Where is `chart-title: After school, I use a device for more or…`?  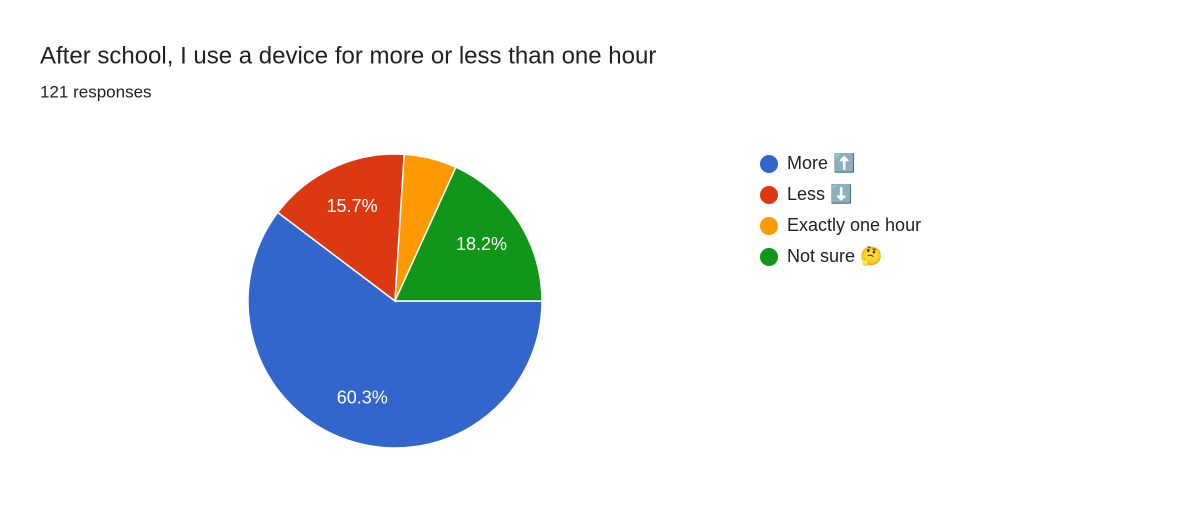 chart-title: After school, I use a device for more or… is located at coordinates (348, 55).